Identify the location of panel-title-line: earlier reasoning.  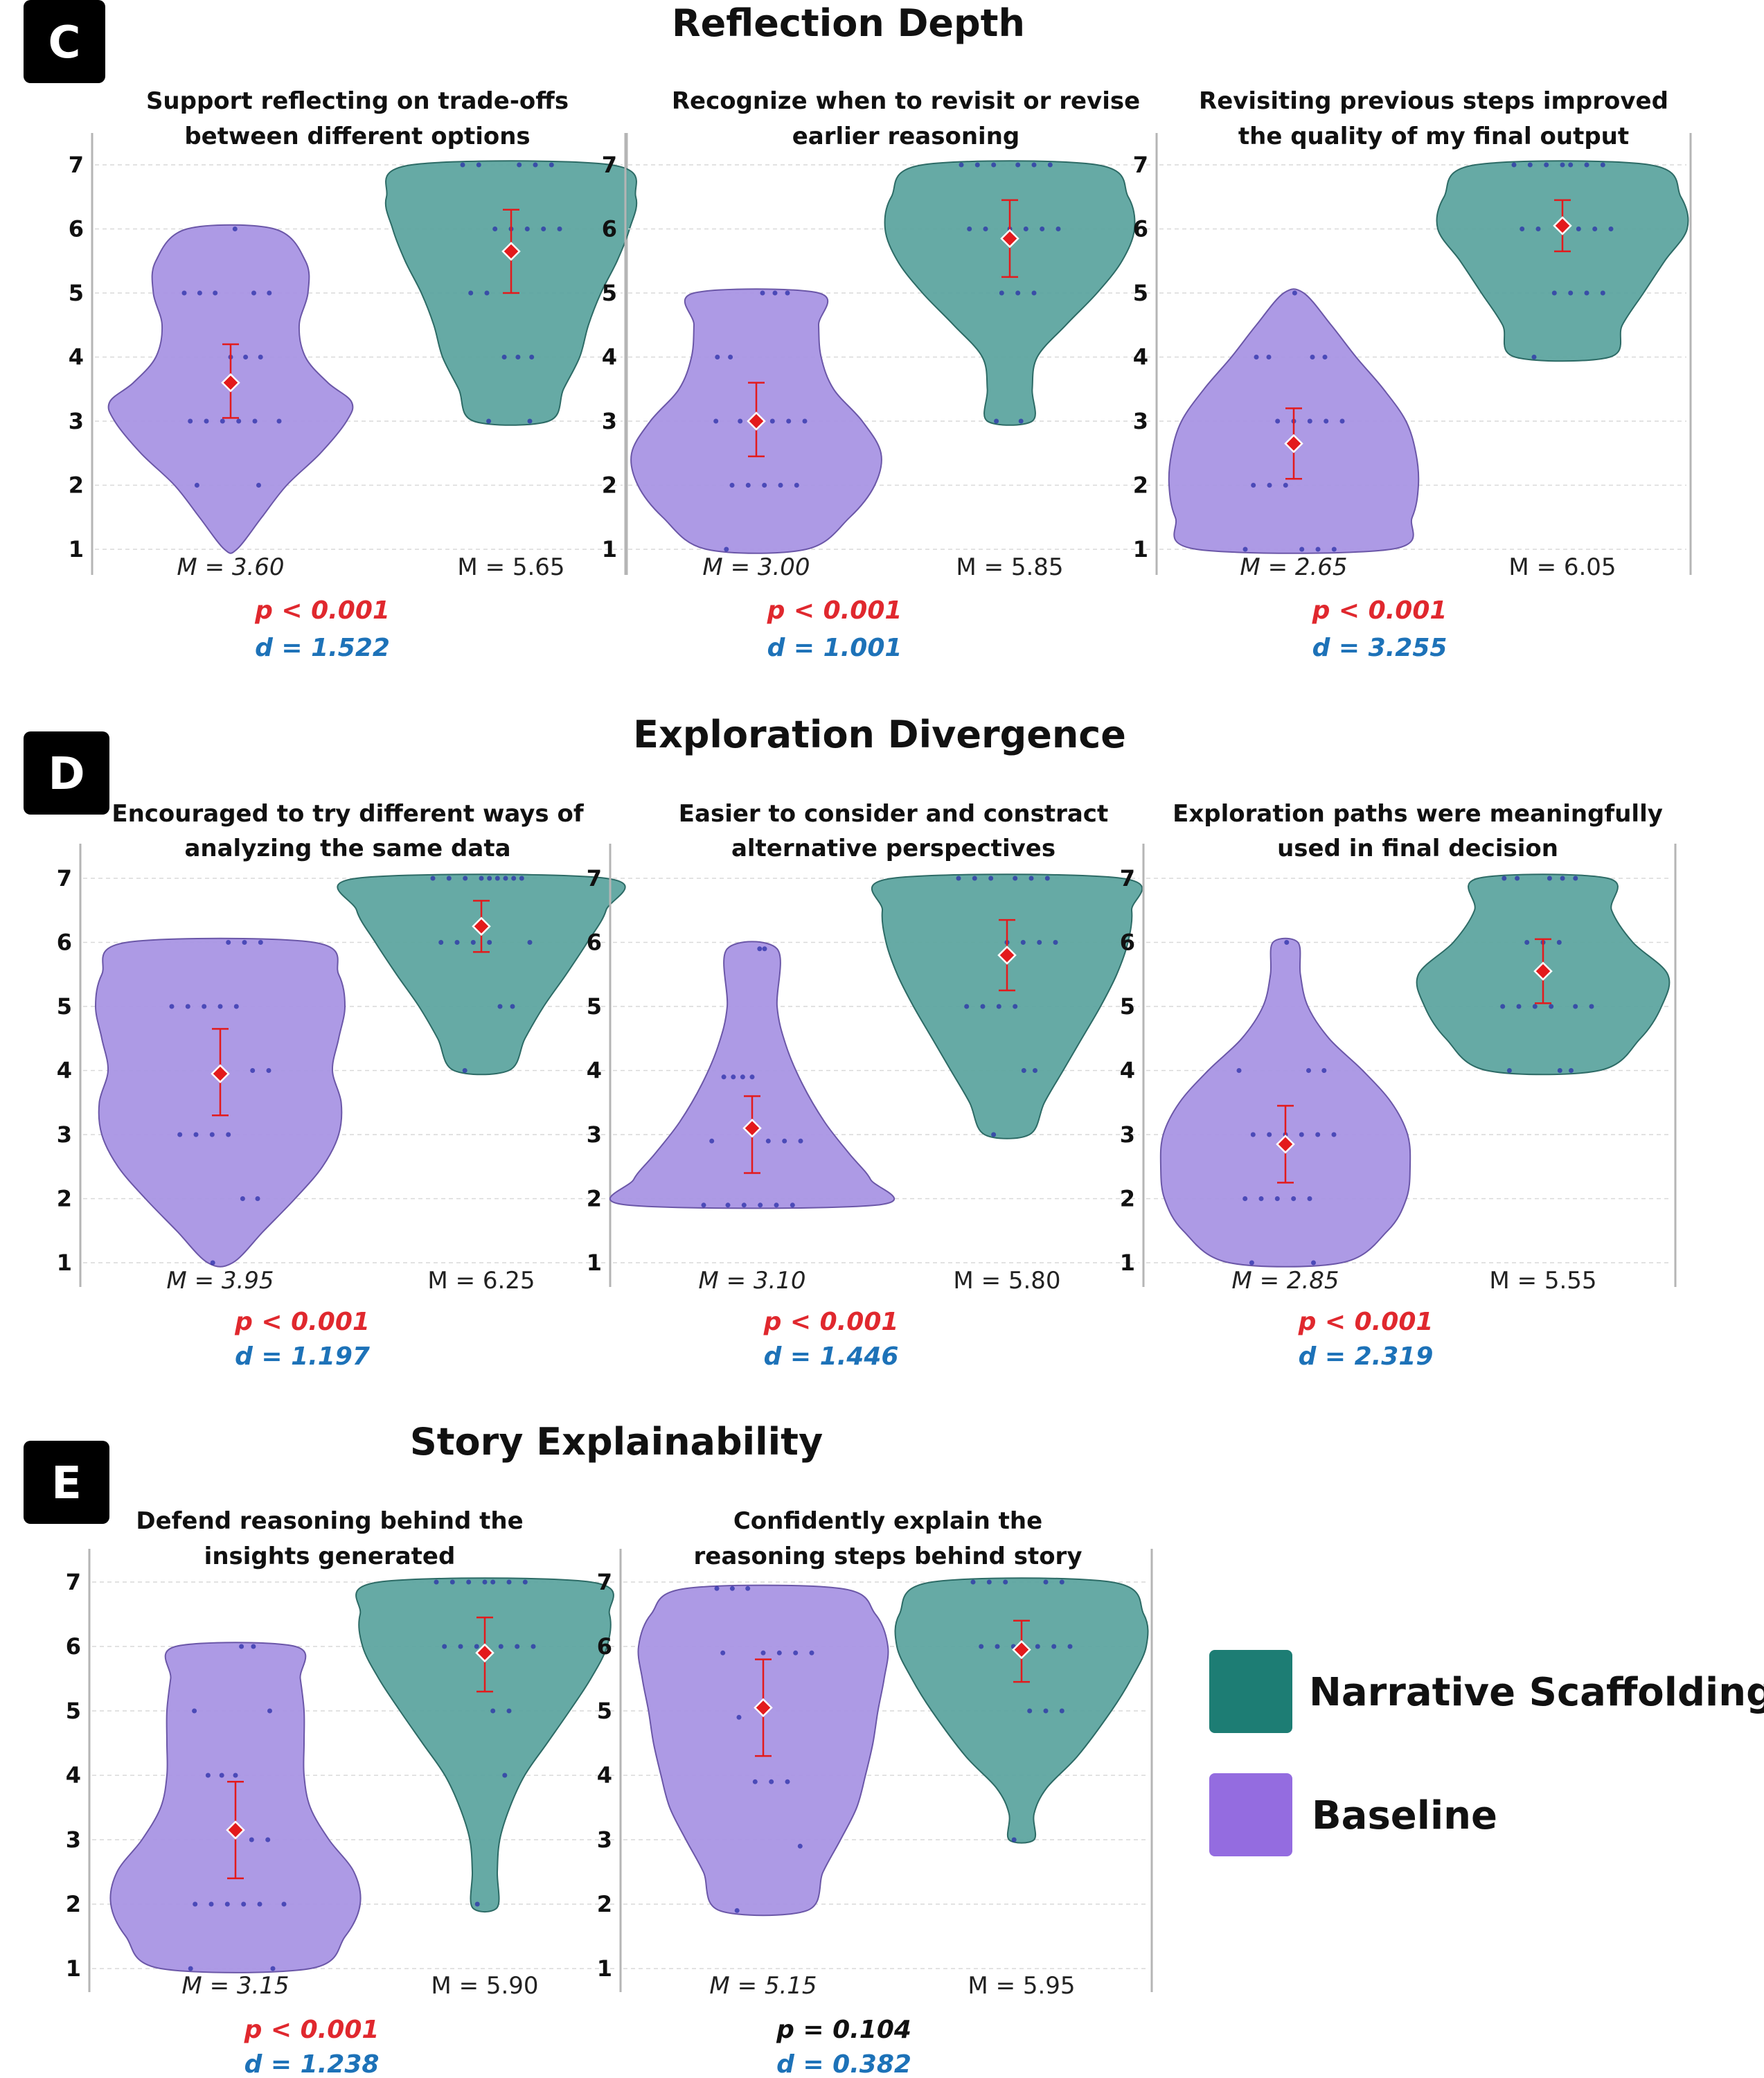
(906, 136).